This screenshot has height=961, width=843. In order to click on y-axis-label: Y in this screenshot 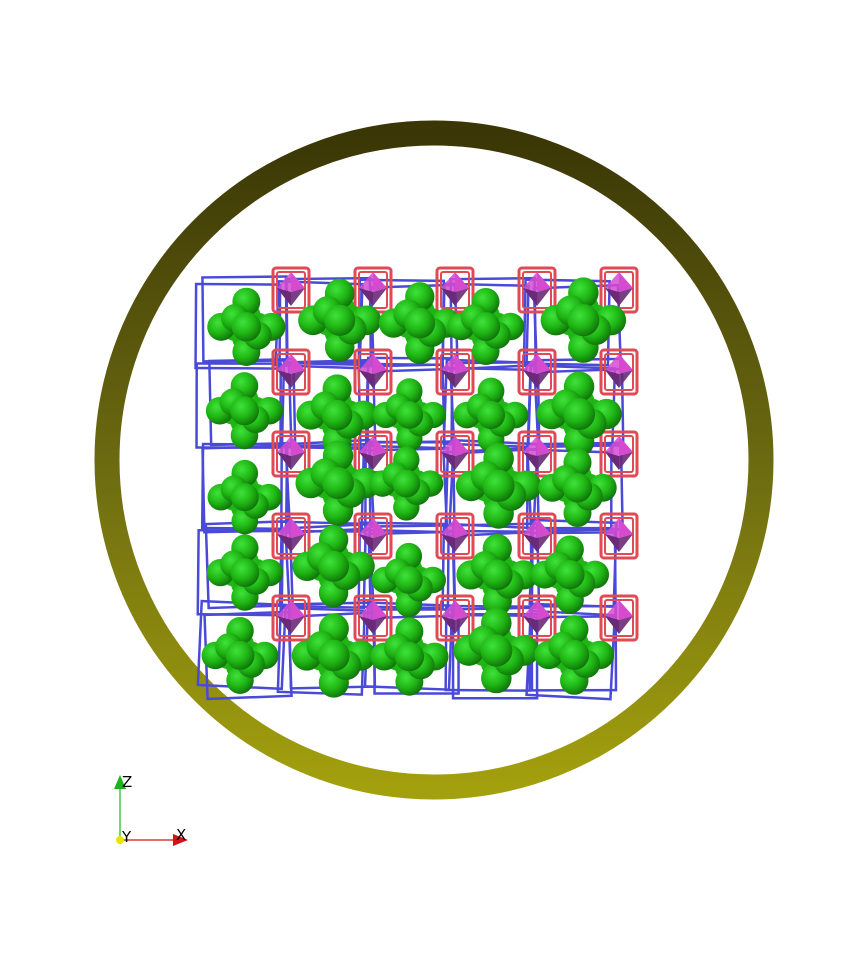, I will do `click(126, 837)`.